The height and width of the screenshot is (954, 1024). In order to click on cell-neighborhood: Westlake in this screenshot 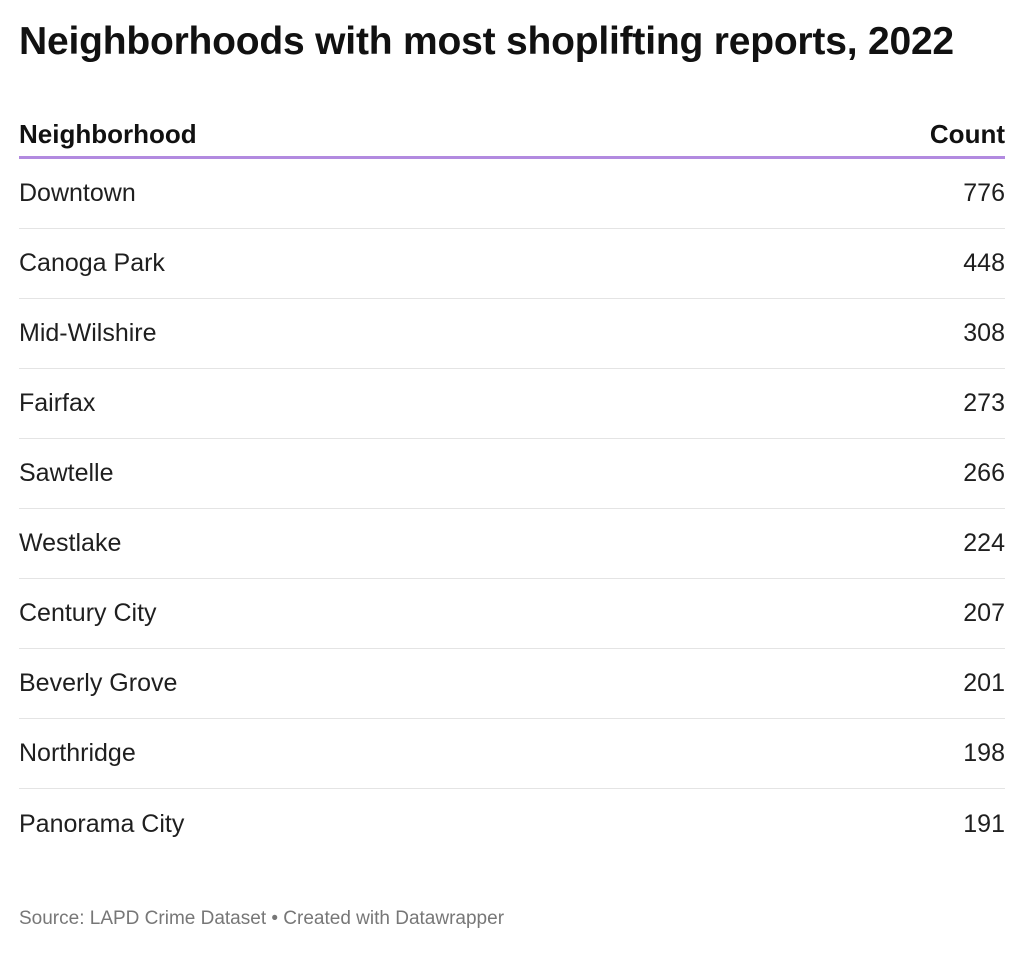, I will do `click(70, 543)`.